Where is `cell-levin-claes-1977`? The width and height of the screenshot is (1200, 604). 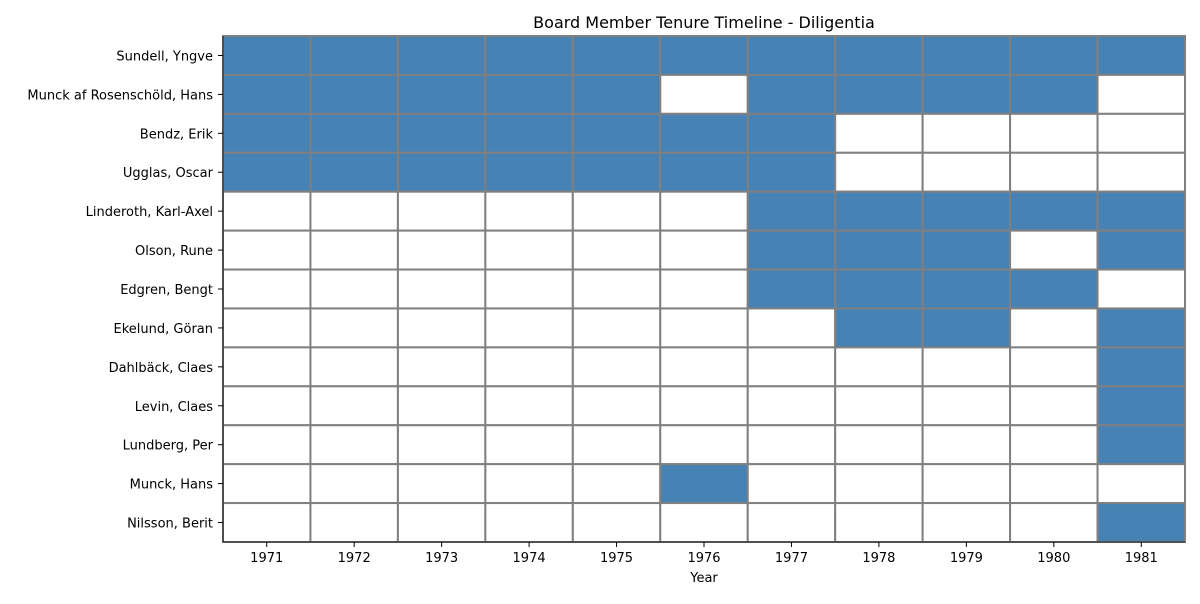
cell-levin-claes-1977 is located at coordinates (791, 406).